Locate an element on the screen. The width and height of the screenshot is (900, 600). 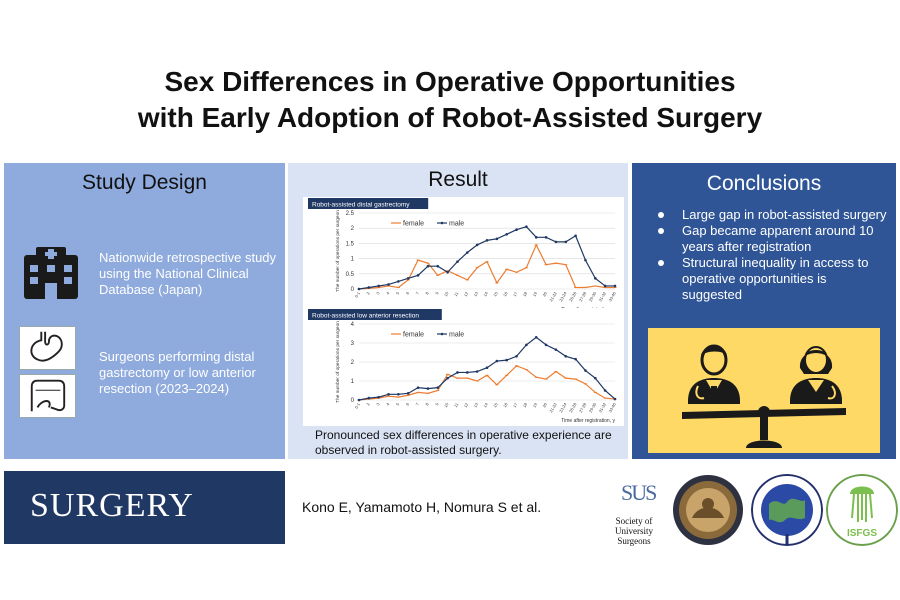
chart-title: Robot-assisted distal gastrectomy is located at coordinates (361, 205).